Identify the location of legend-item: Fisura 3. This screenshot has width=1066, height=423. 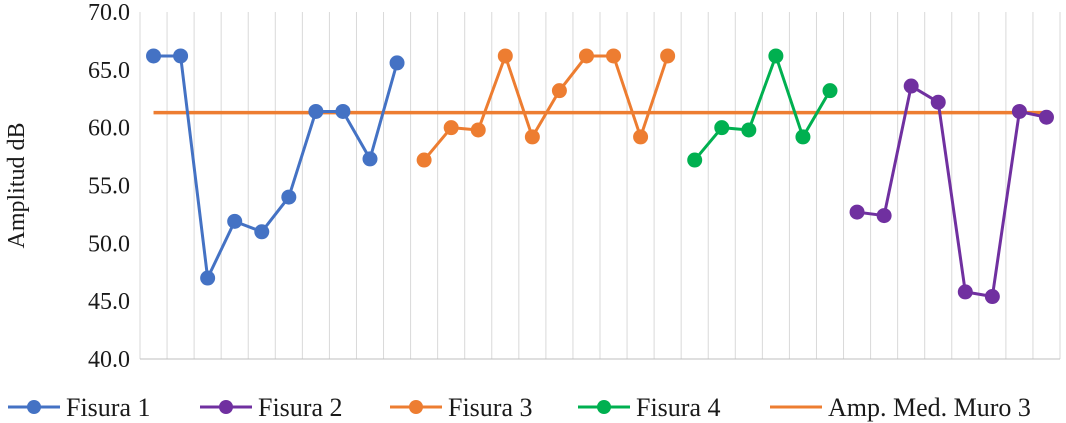
(461, 407).